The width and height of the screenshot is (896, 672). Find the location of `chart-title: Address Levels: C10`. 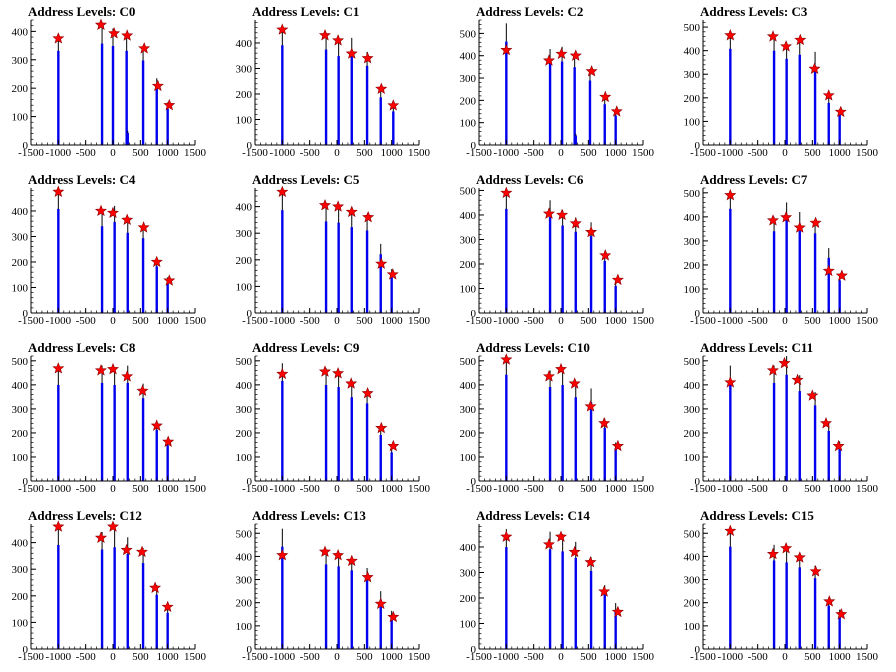

chart-title: Address Levels: C10 is located at coordinates (533, 347).